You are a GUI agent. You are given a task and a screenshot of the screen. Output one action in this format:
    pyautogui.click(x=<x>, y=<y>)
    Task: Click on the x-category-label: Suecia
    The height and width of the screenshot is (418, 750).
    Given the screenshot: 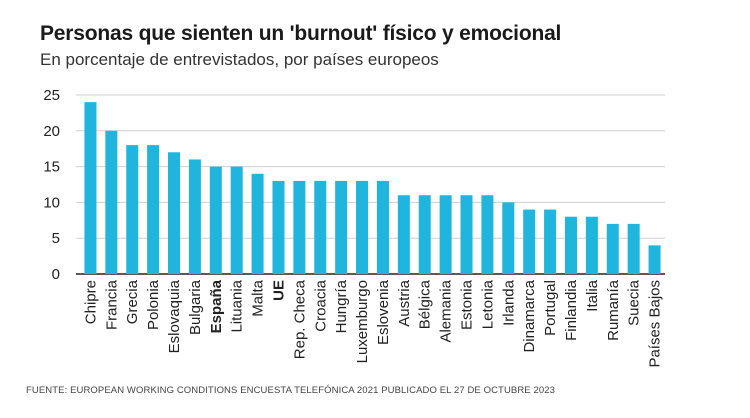 What is the action you would take?
    pyautogui.click(x=634, y=302)
    